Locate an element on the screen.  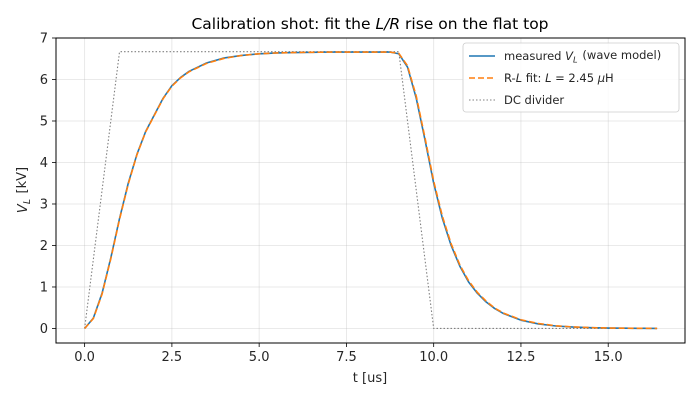
legend-frame is located at coordinates (571, 77).